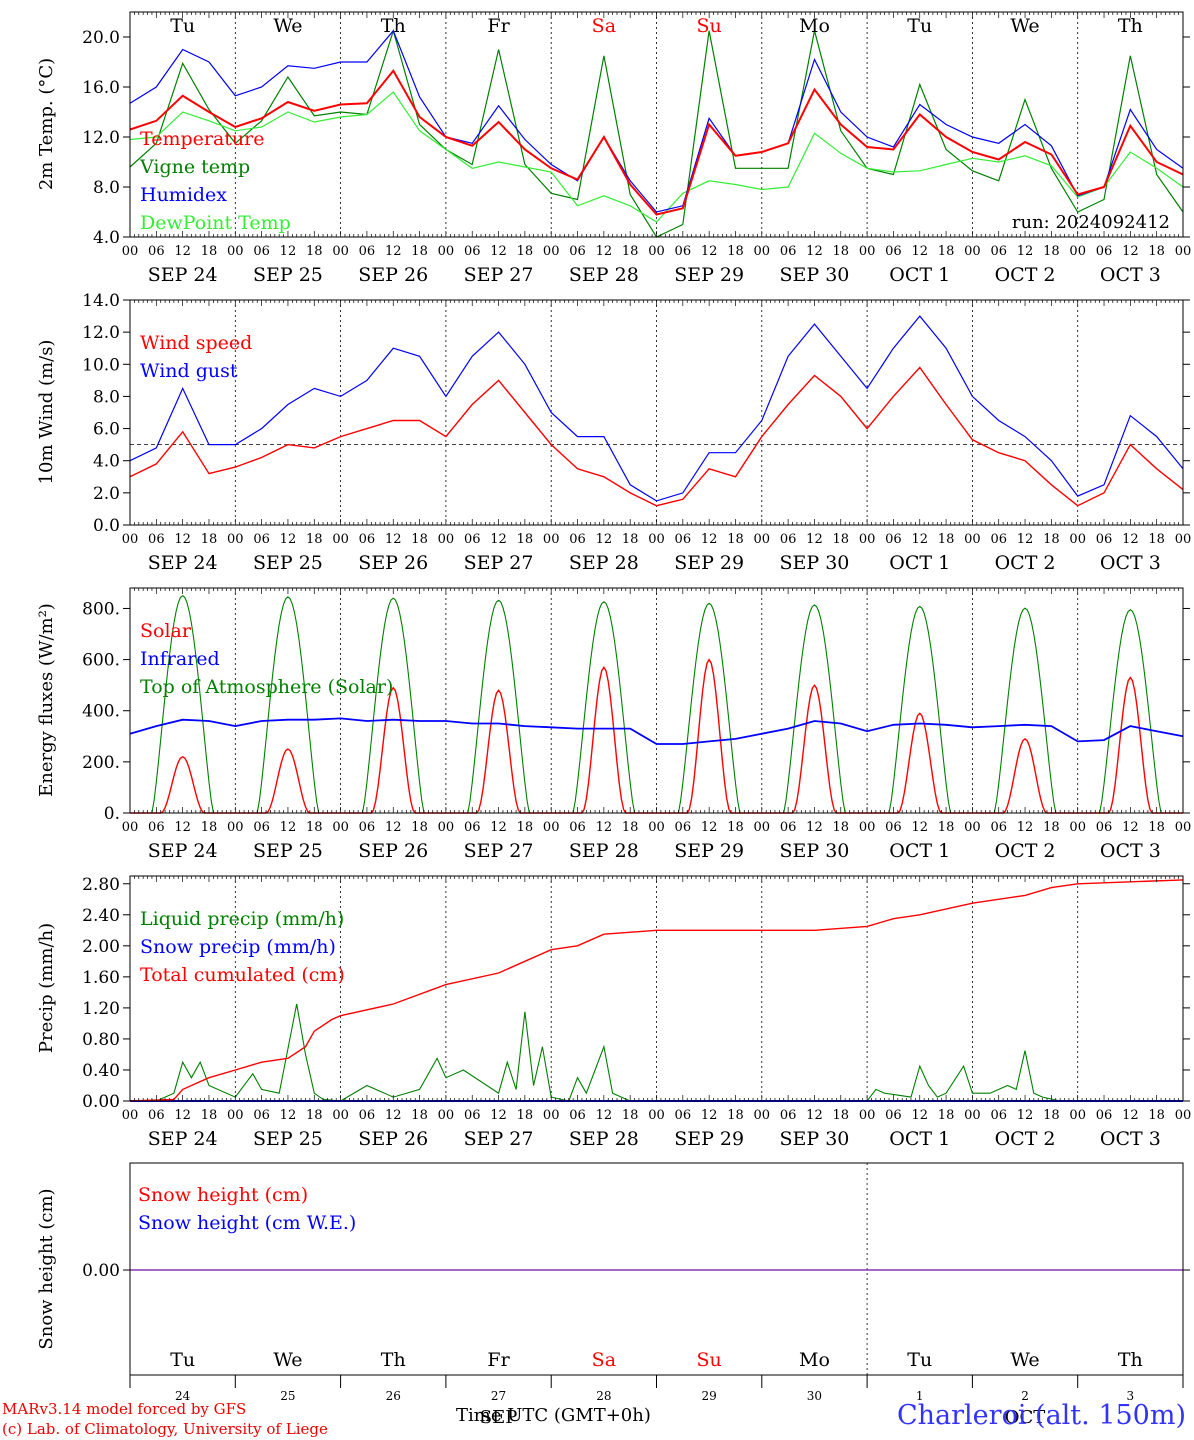 The image size is (1194, 1440). Describe the element at coordinates (101, 1040) in the screenshot. I see `y-tick-label: 0.80` at that location.